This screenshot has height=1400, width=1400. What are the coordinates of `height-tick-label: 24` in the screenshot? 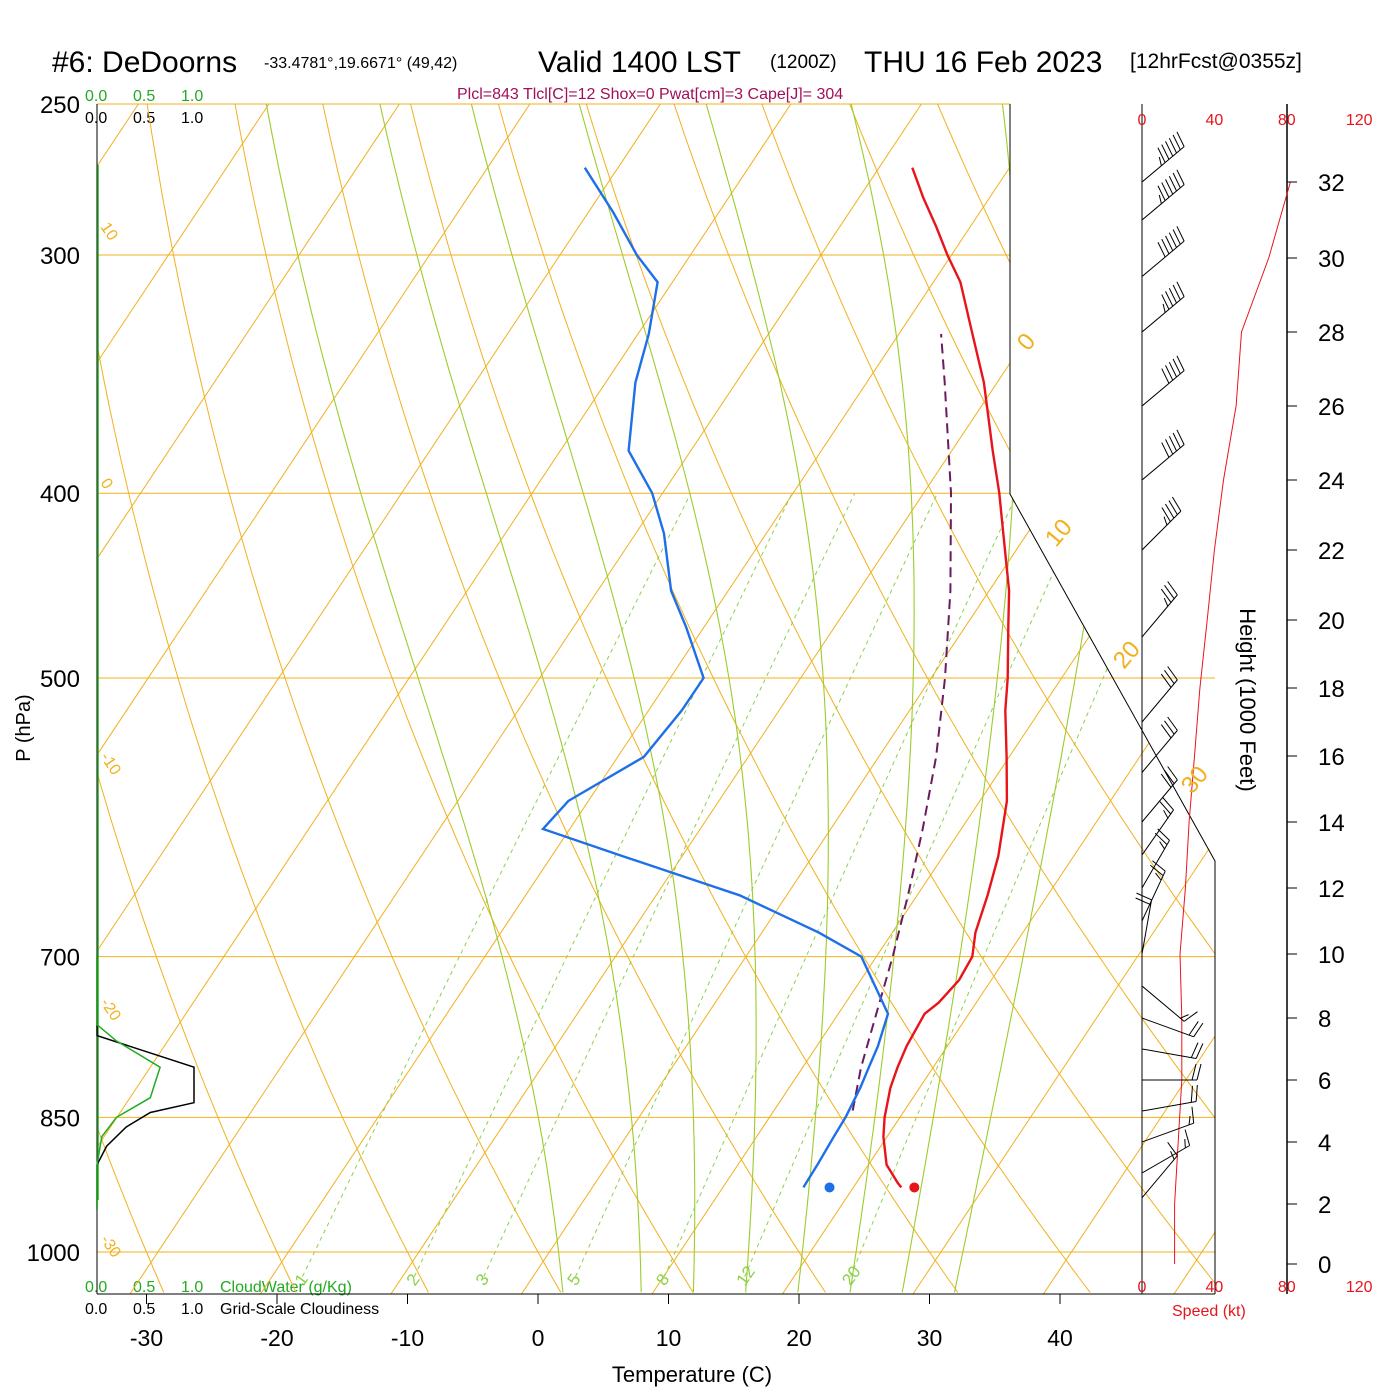 It's located at (1331, 481).